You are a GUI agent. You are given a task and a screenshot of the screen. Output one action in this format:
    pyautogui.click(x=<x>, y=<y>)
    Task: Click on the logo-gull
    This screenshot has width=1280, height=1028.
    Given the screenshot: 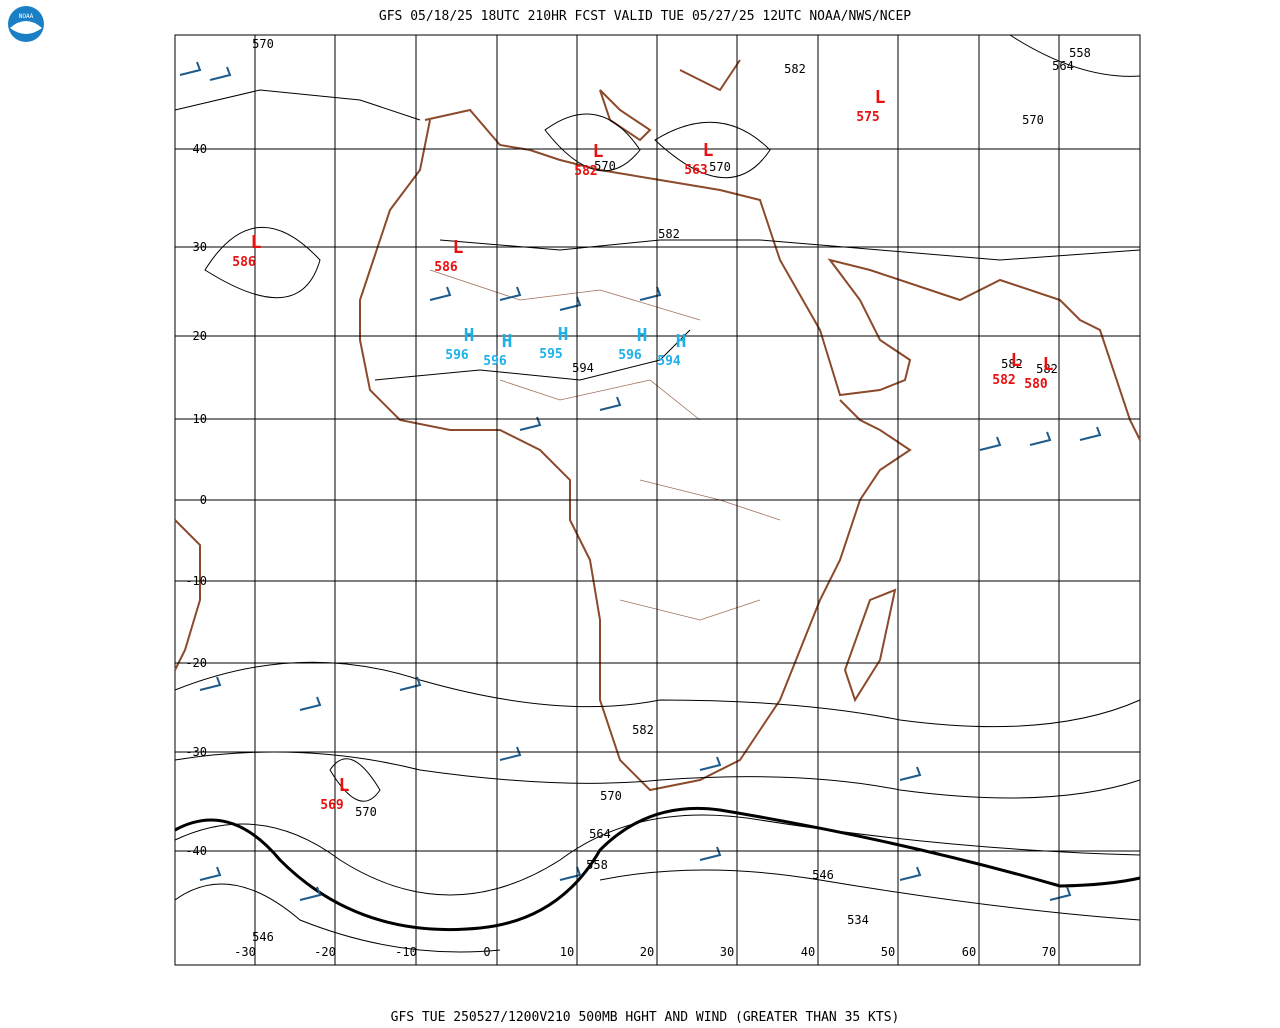 What is the action you would take?
    pyautogui.click(x=26, y=27)
    